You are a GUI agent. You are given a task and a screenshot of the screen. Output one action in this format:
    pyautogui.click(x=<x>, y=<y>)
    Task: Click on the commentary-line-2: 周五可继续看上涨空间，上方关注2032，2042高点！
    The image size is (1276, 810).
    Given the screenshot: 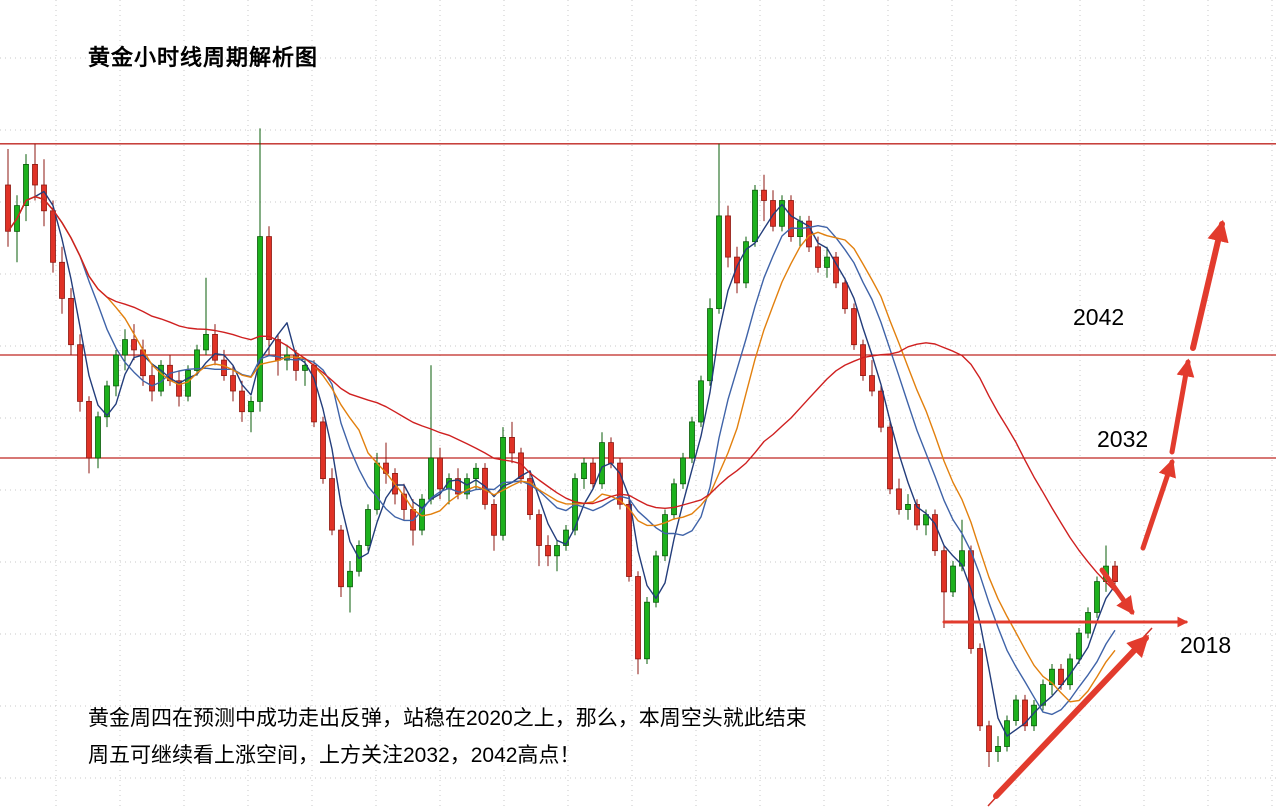 What is the action you would take?
    pyautogui.click(x=334, y=755)
    